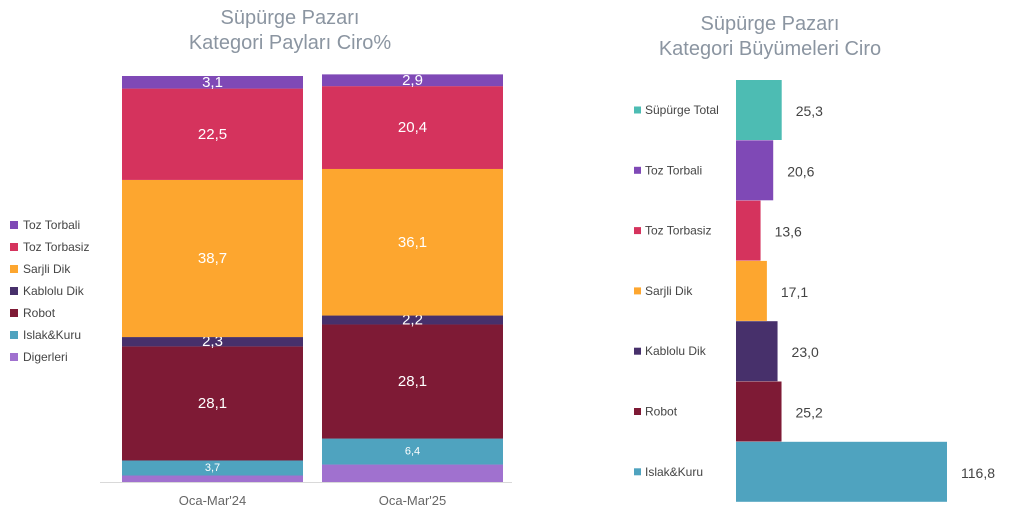  What do you see at coordinates (661, 412) in the screenshot?
I see `category-label: Robot` at bounding box center [661, 412].